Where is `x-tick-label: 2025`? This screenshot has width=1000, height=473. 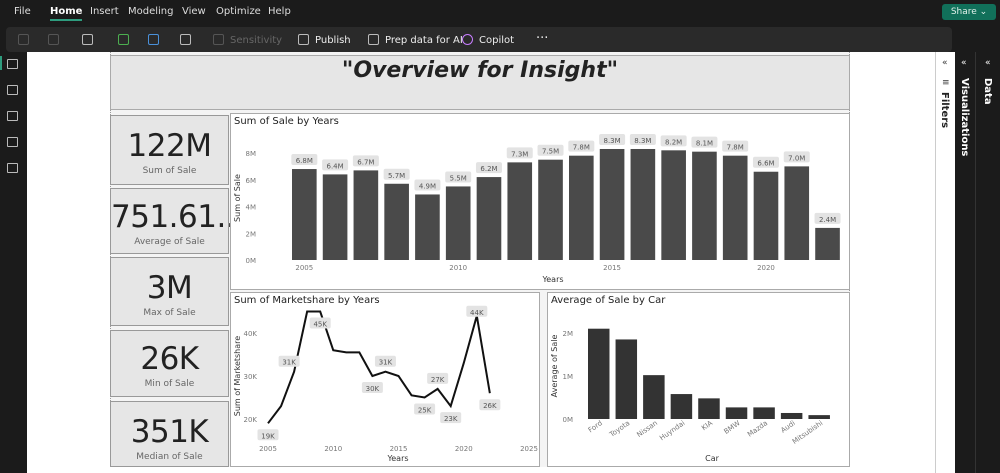
x-tick-label: 2025 is located at coordinates (529, 449).